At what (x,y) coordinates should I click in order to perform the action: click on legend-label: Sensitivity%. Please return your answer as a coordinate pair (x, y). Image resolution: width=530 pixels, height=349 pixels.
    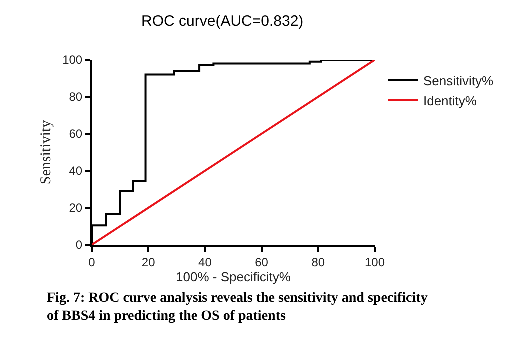
    Looking at the image, I should click on (458, 81).